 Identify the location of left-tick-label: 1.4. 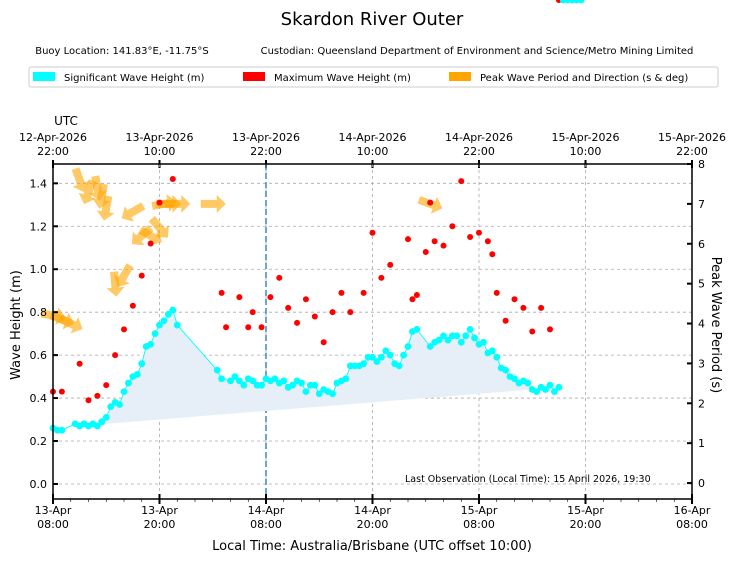
(39, 183).